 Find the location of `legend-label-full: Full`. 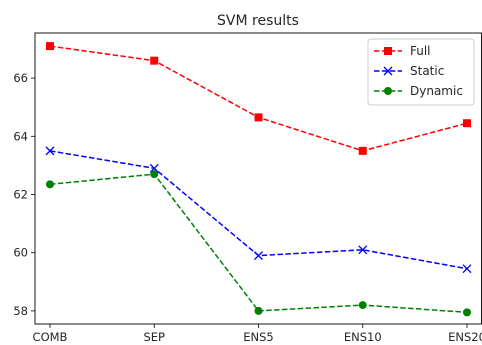

legend-label-full: Full is located at coordinates (420, 51).